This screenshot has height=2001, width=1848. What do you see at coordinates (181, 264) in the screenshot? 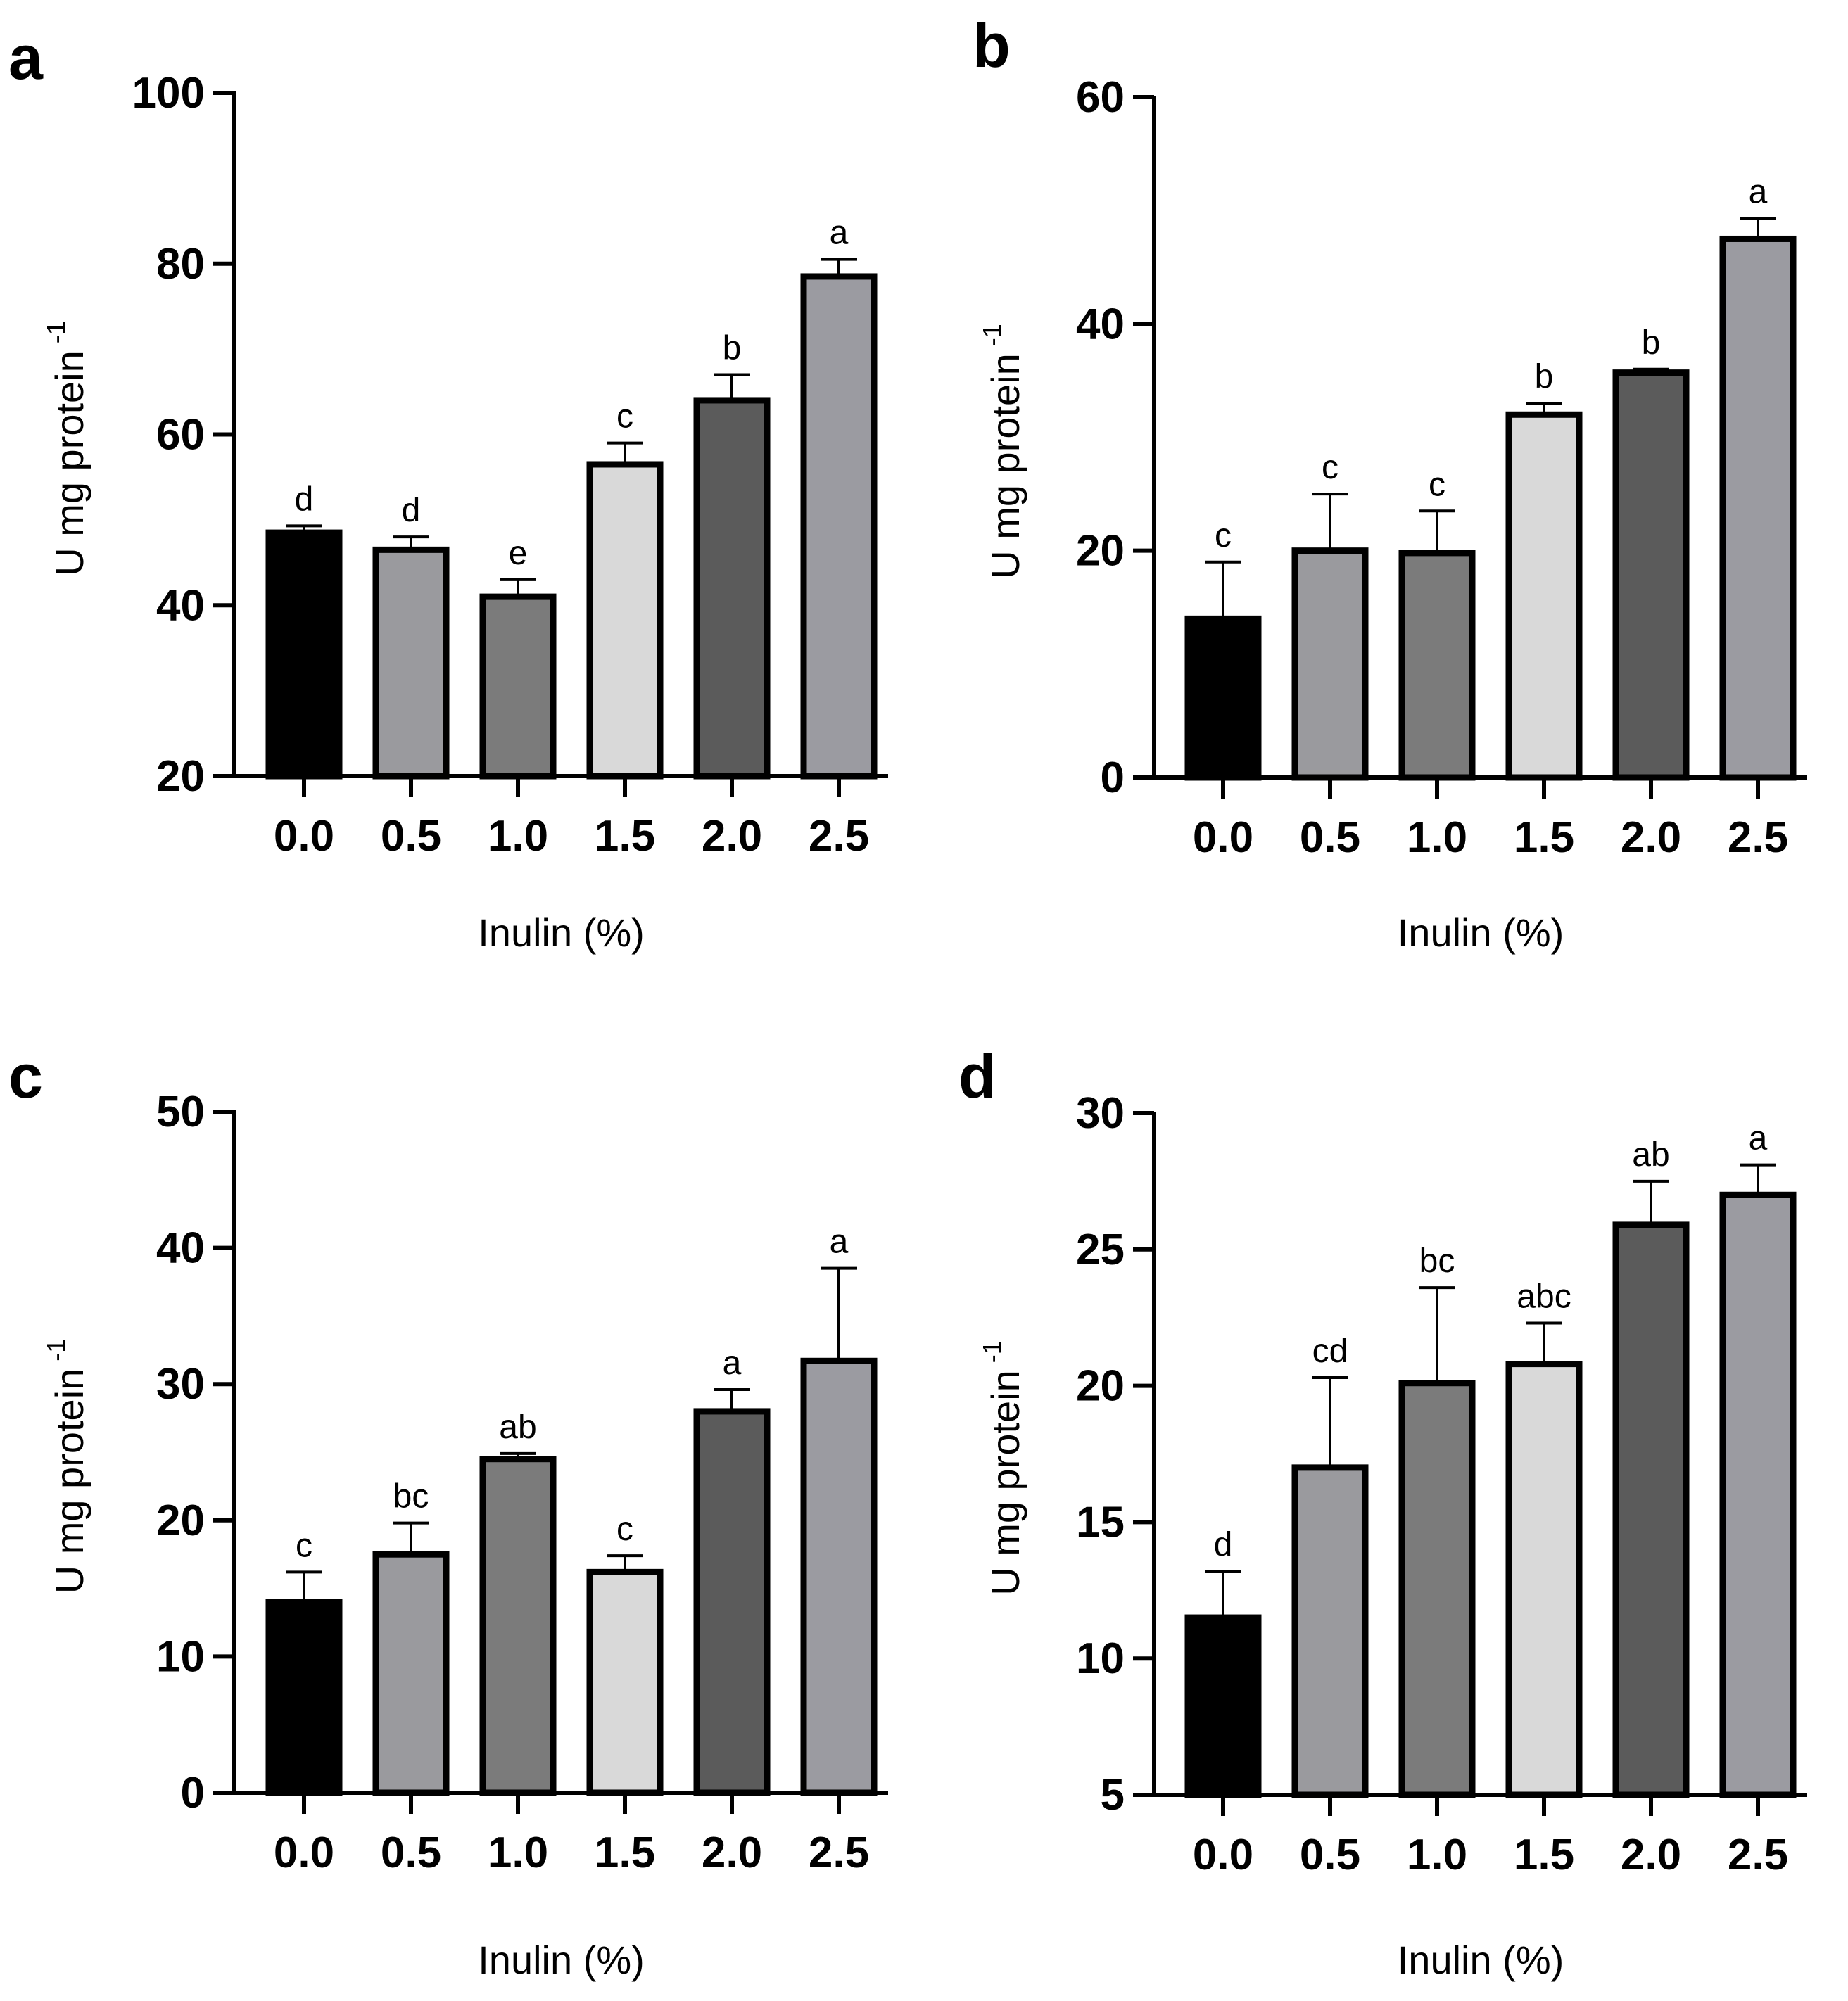
I see `y-tick-label: 80` at bounding box center [181, 264].